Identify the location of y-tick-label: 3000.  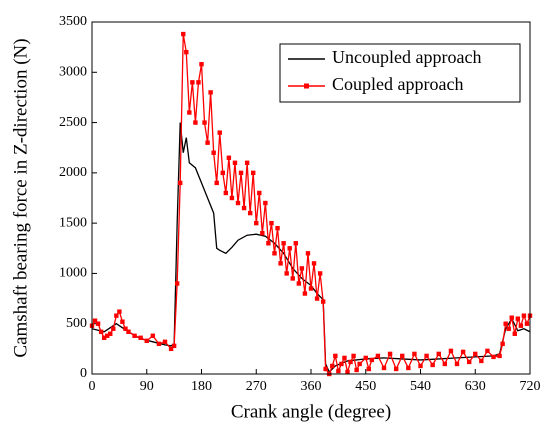
(73, 72).